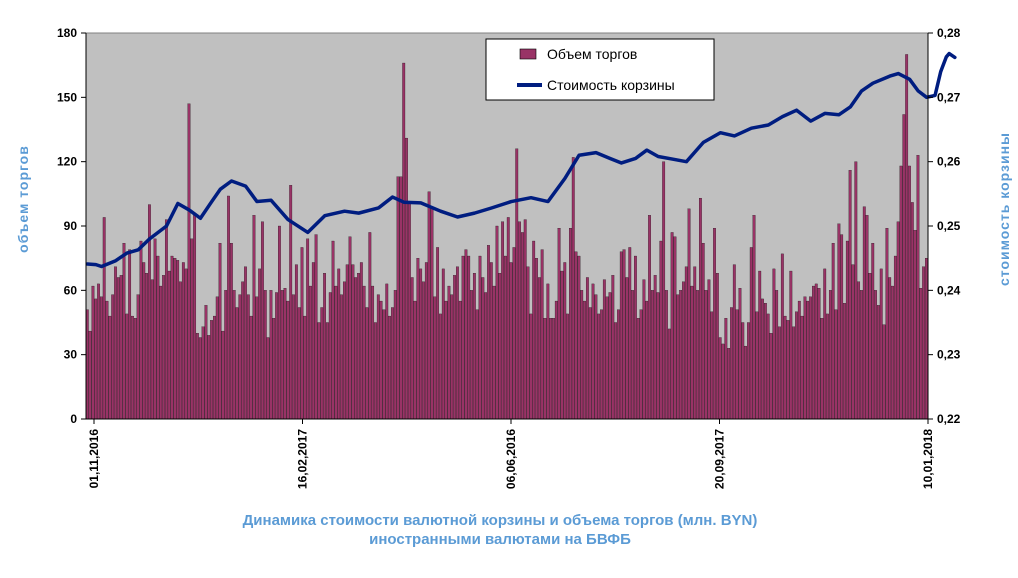  I want to click on y-left-tick-label: 60, so click(71, 290).